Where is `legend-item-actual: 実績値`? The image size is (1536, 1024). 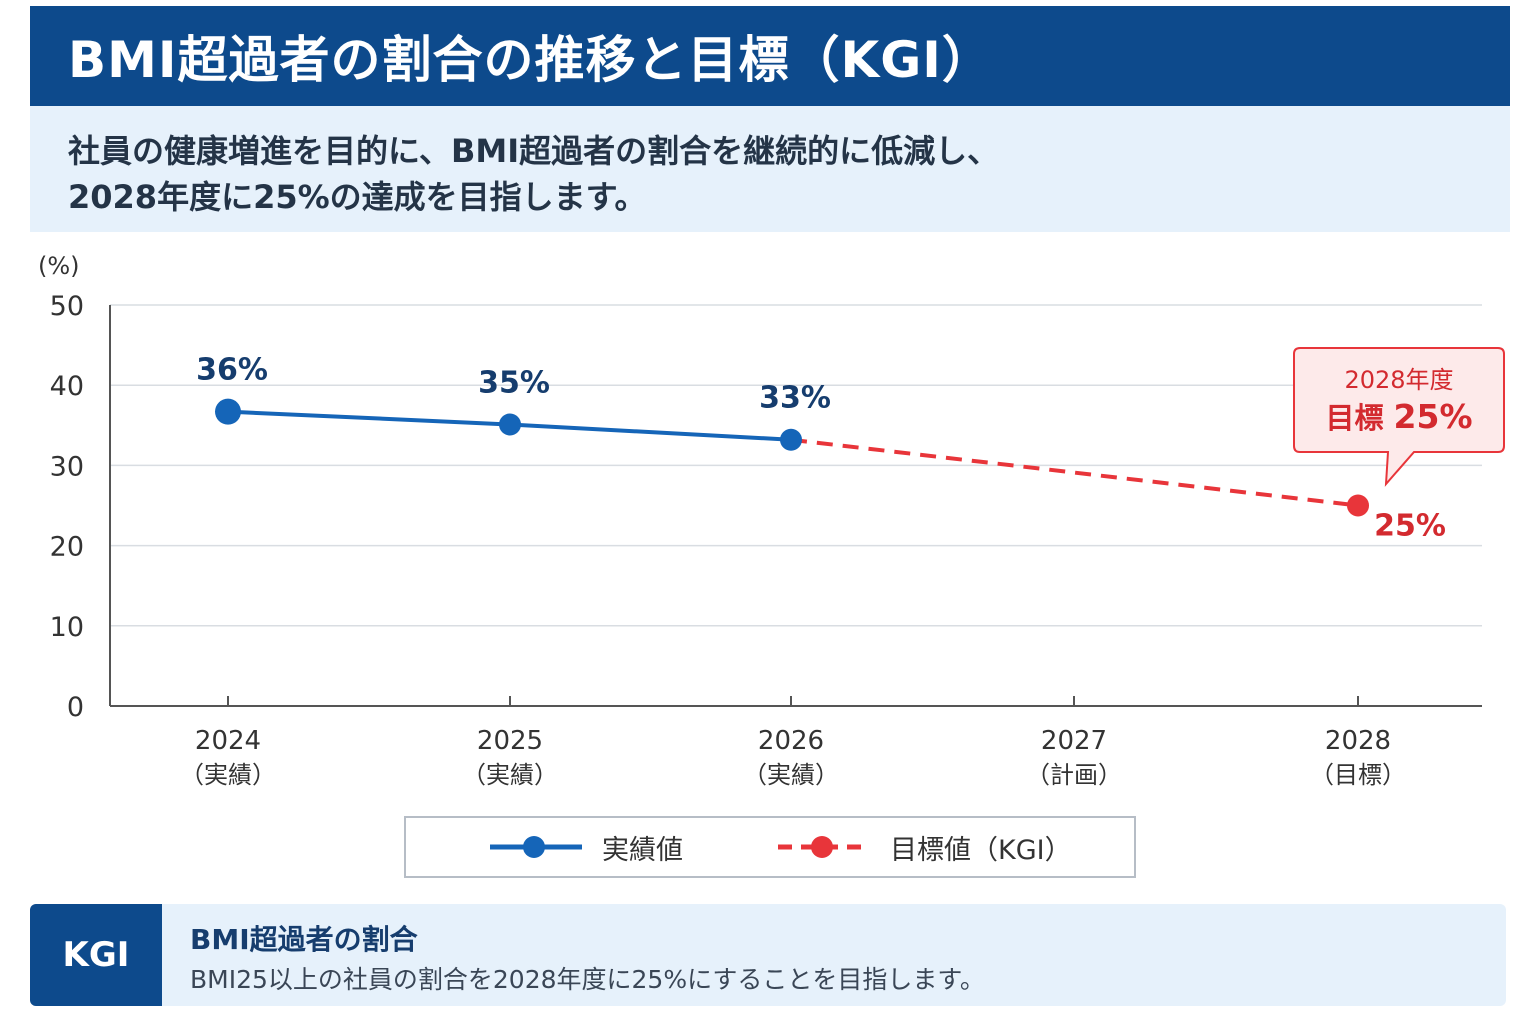 legend-item-actual: 実績値 is located at coordinates (585, 847).